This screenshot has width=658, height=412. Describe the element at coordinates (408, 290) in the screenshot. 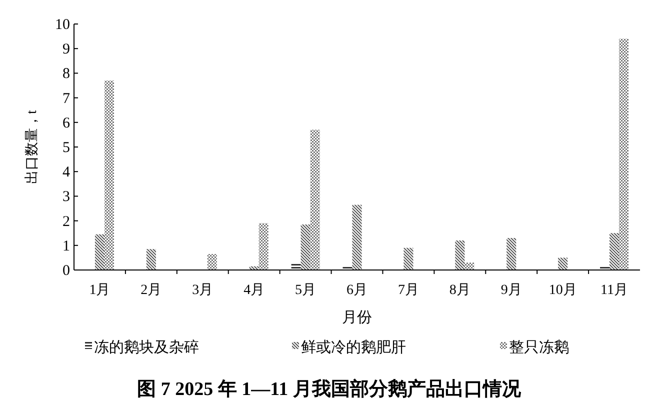

I see `x-tick-label: 7月` at that location.